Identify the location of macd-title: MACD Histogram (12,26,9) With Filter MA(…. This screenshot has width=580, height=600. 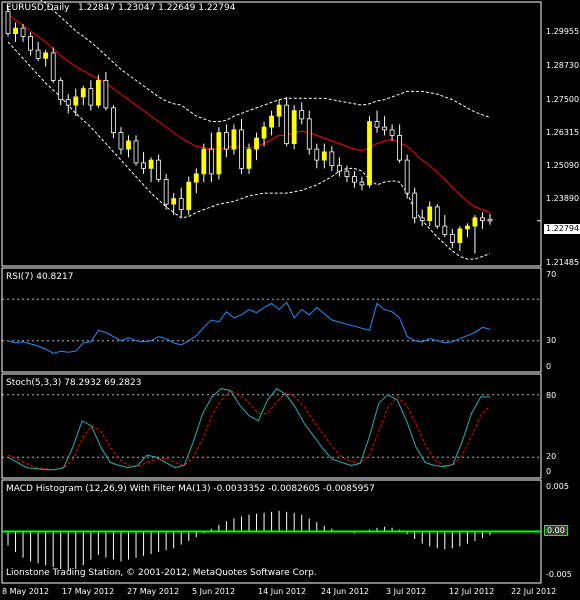
(190, 489).